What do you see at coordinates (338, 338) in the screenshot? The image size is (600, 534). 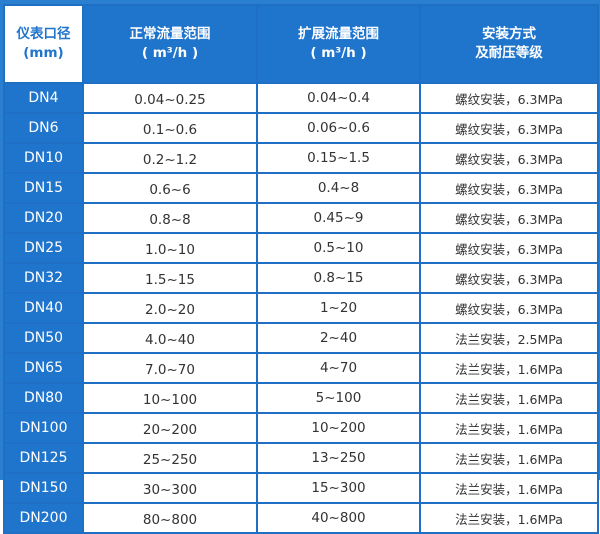 I see `cell-extended-flow: 2~40` at bounding box center [338, 338].